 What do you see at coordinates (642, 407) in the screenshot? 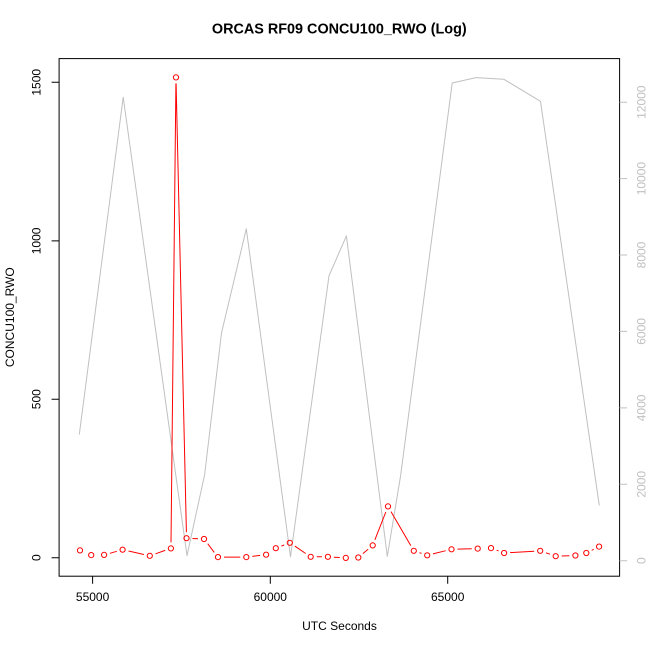
I see `svg-text: 4000` at bounding box center [642, 407].